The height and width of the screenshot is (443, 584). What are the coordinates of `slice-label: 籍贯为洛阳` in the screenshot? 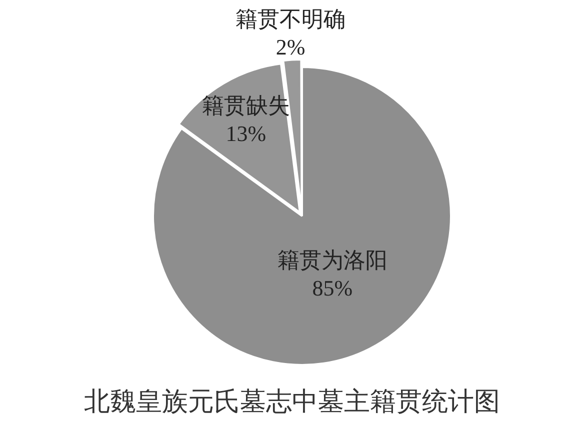 It's located at (332, 260).